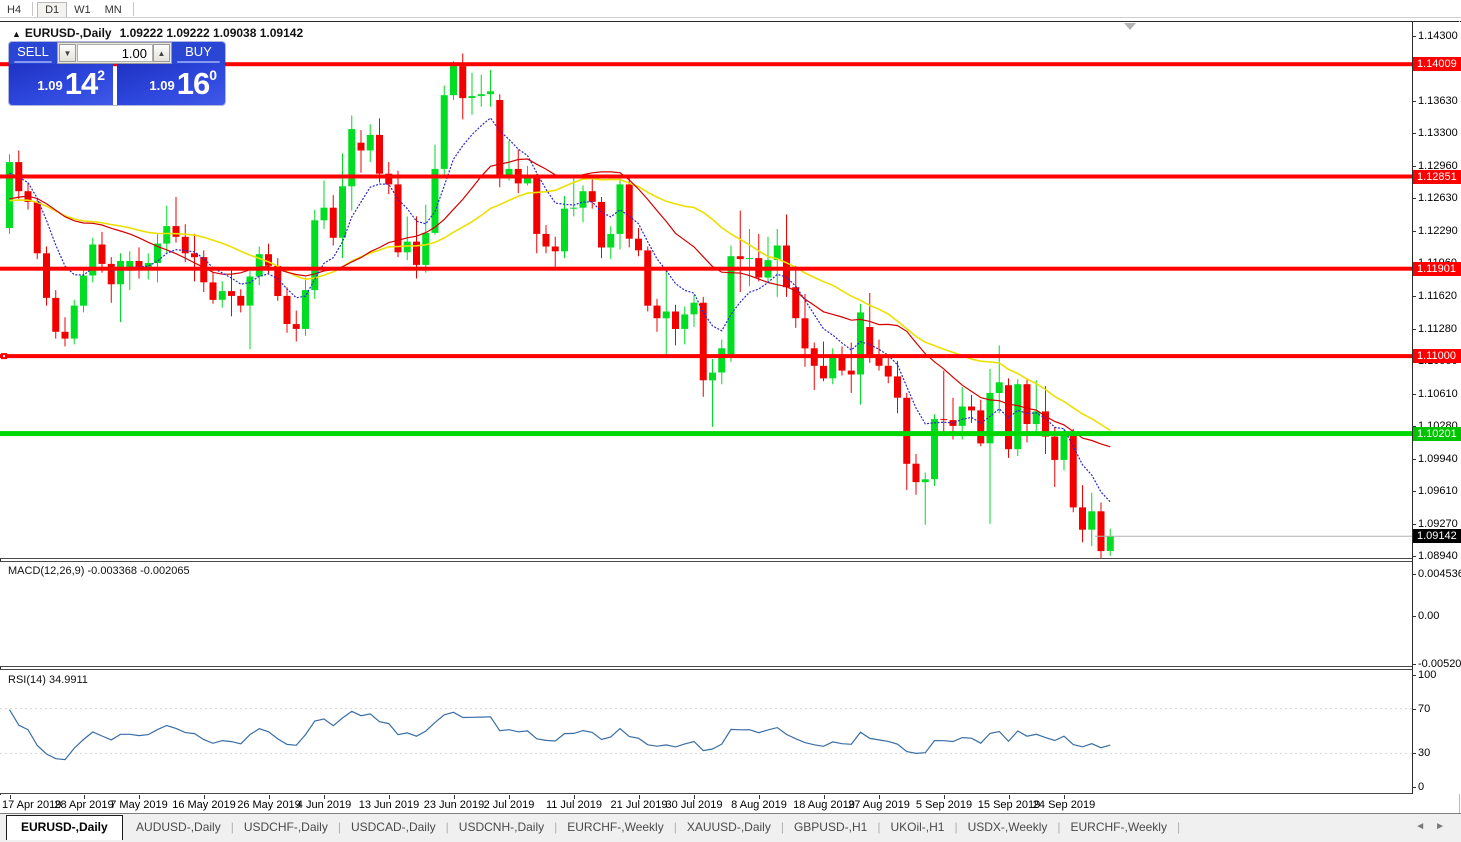 The width and height of the screenshot is (1461, 842). I want to click on rsi-label: RSI(14) 34.9911, so click(48, 680).